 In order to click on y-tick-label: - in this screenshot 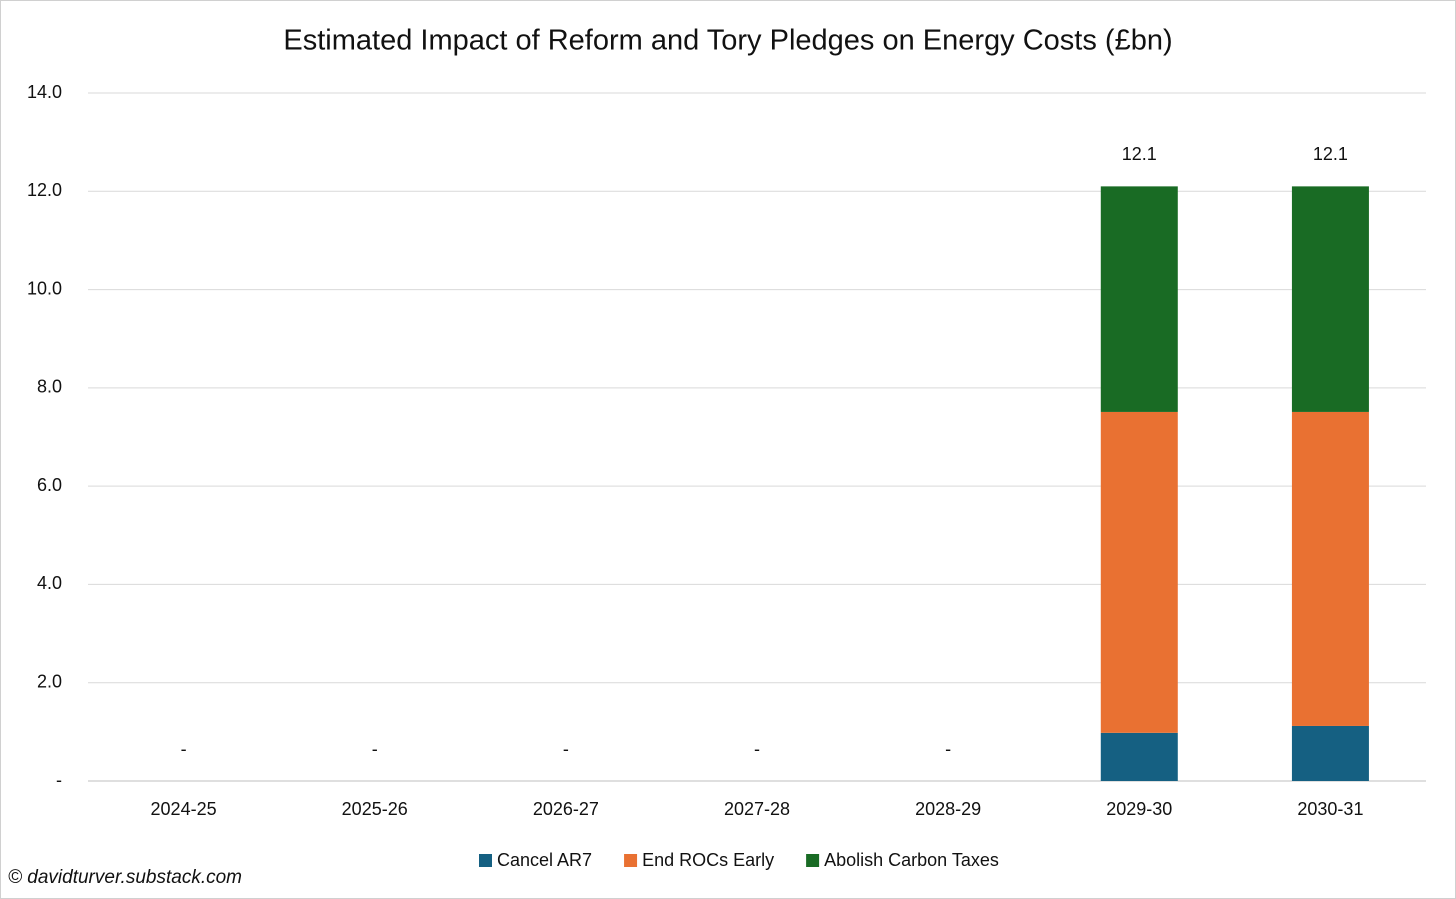, I will do `click(59, 780)`.